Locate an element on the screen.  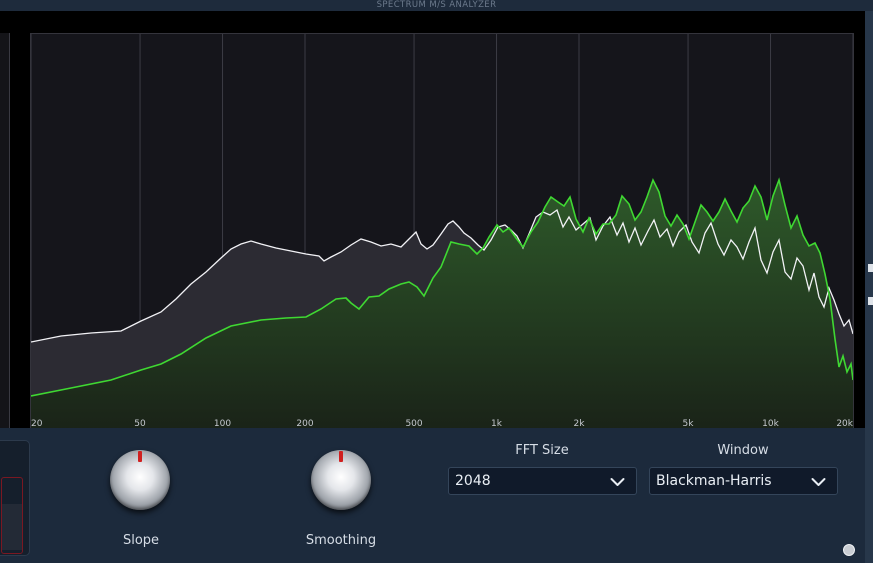
window-title: SPECTRUM M/S ANALYZER is located at coordinates (436, 5).